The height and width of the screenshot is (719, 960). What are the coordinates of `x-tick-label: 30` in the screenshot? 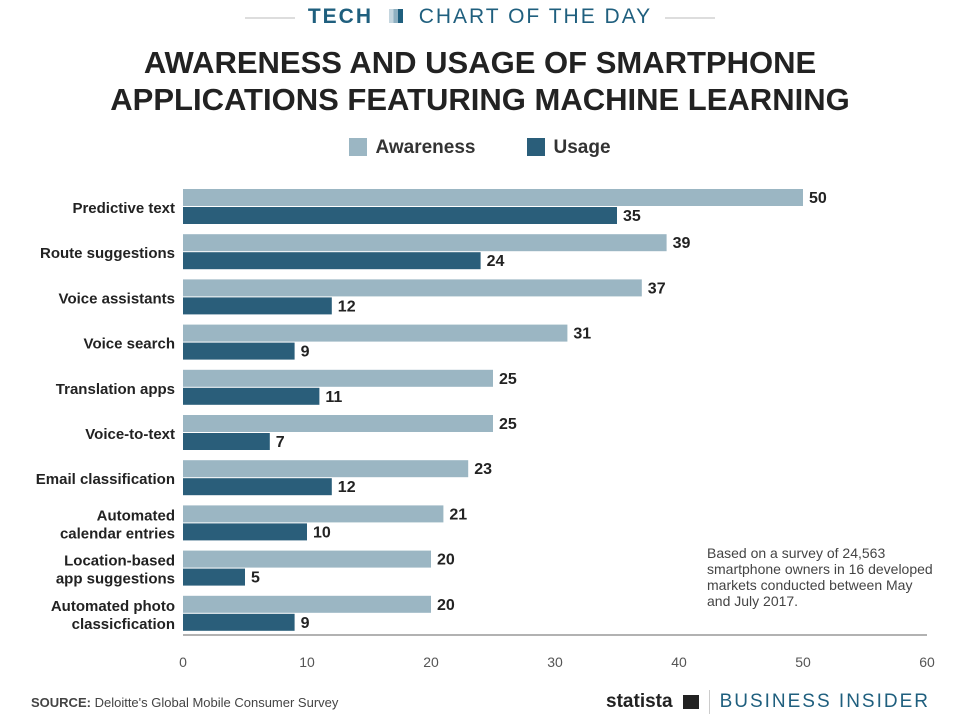 It's located at (555, 662).